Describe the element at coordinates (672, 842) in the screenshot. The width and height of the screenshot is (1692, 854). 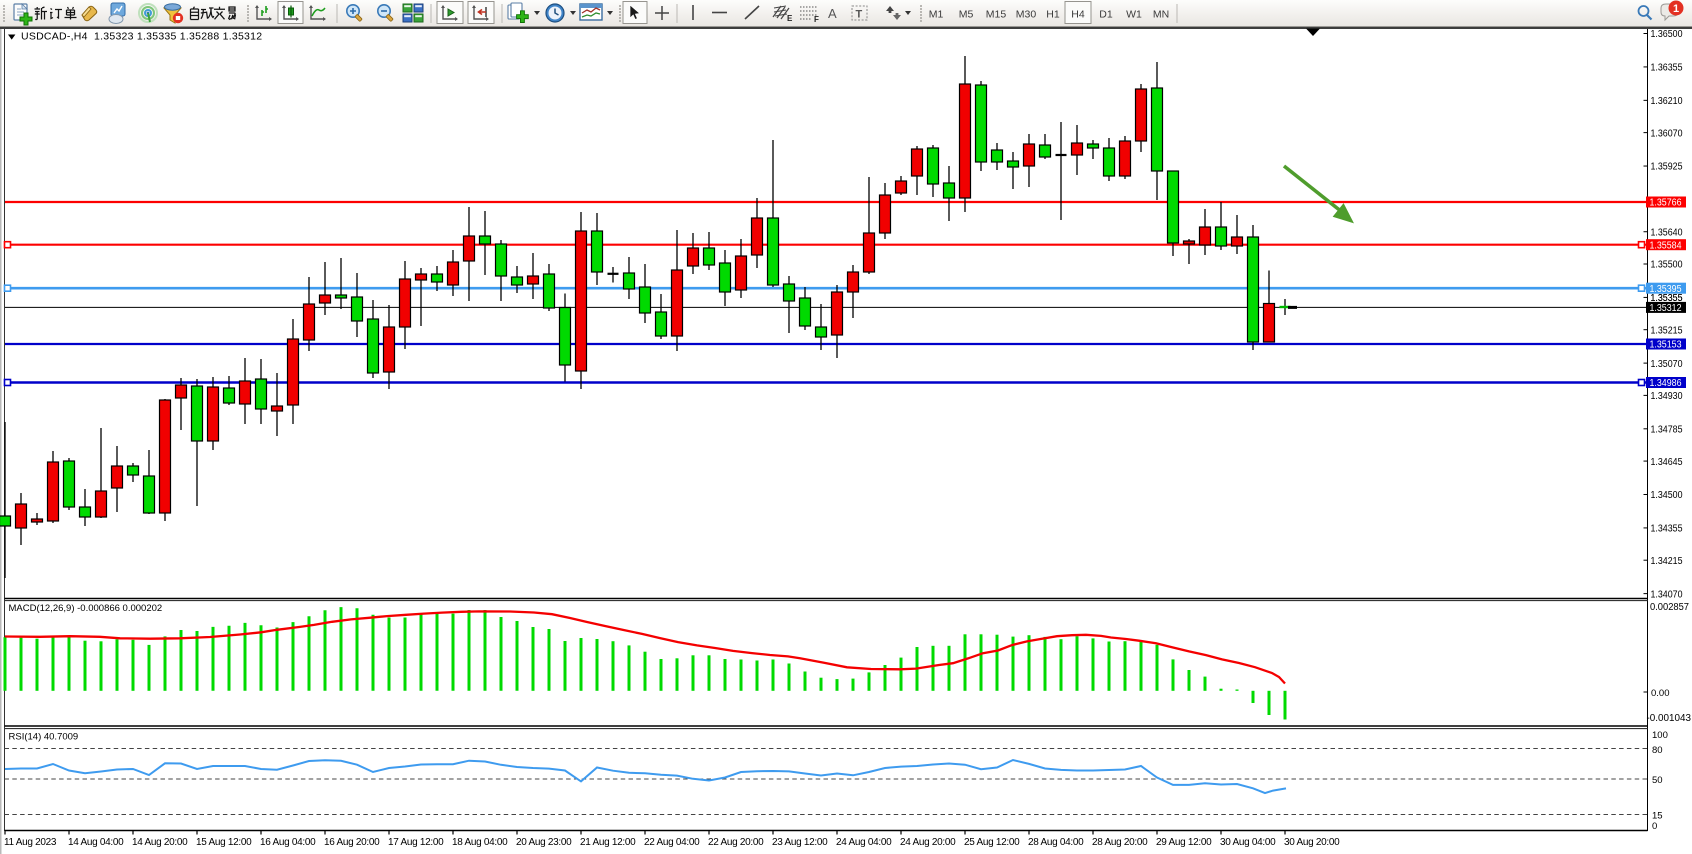
I see `svg-text: 22 Aug 04:00` at that location.